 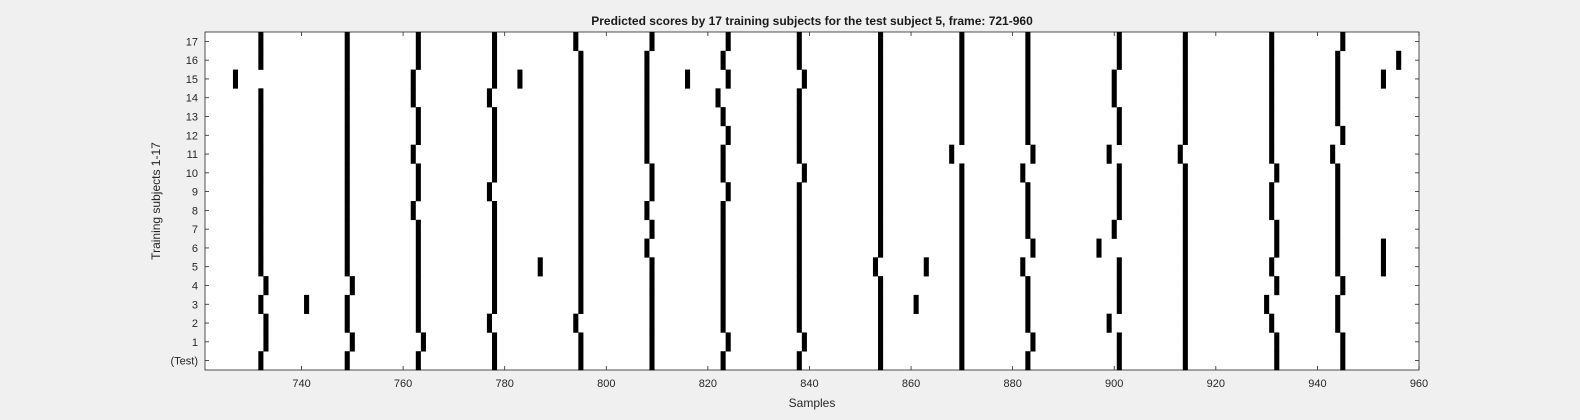 What do you see at coordinates (1114, 384) in the screenshot?
I see `x-tick-label: 900` at bounding box center [1114, 384].